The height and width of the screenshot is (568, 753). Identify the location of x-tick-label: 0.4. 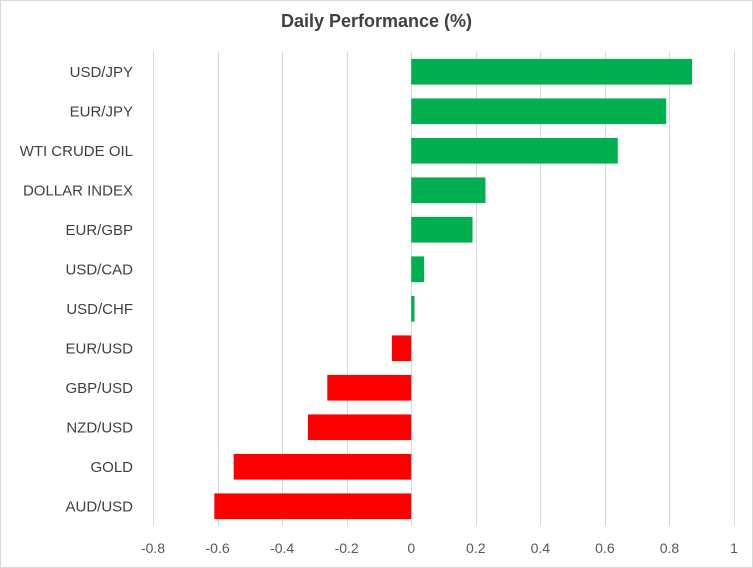
(541, 548).